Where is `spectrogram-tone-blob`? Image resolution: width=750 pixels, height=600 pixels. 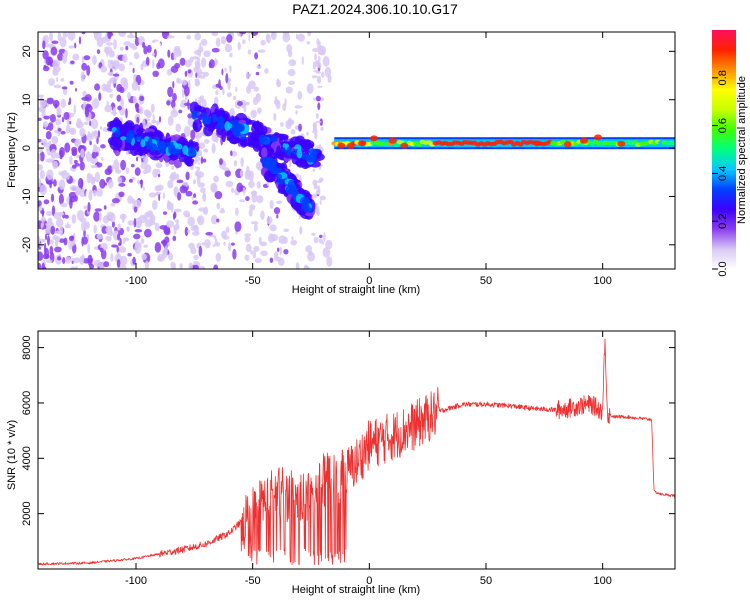
spectrogram-tone-blob is located at coordinates (250, 138).